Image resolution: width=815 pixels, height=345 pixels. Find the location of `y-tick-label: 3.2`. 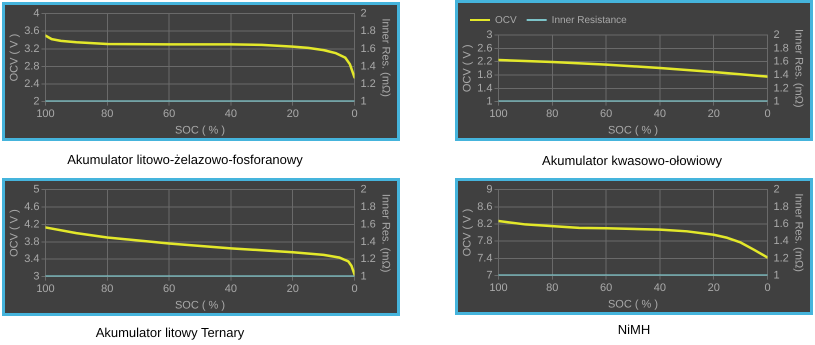

y-tick-label: 3.2 is located at coordinates (32, 48).